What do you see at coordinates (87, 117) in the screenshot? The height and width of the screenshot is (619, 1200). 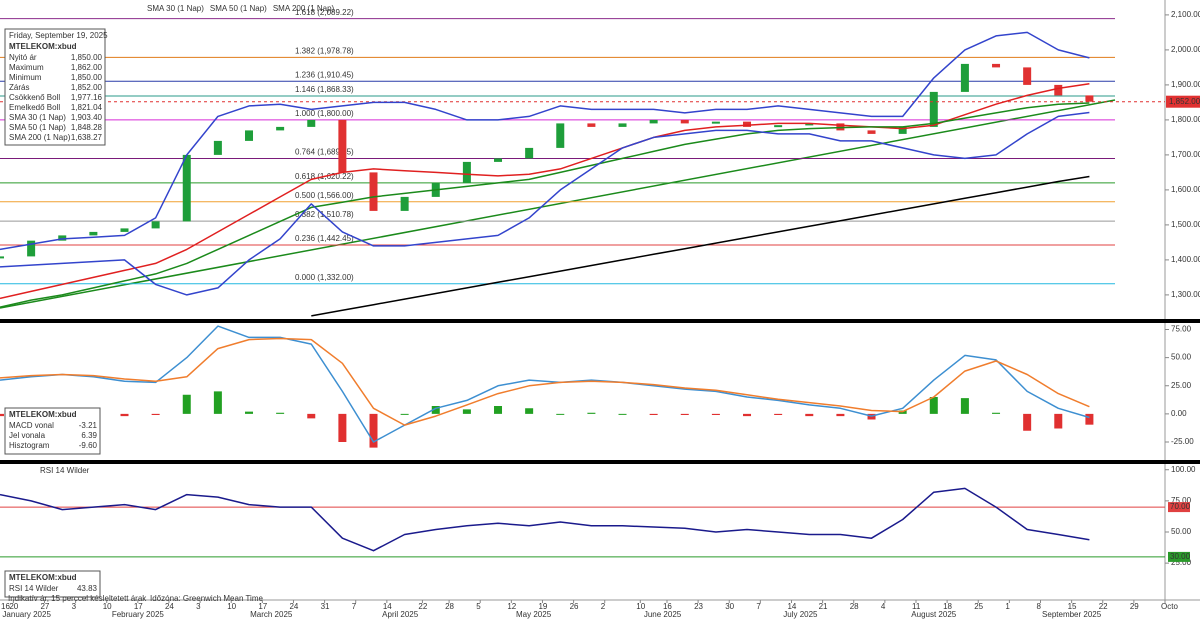 I see `info-value: 1,903.40` at bounding box center [87, 117].